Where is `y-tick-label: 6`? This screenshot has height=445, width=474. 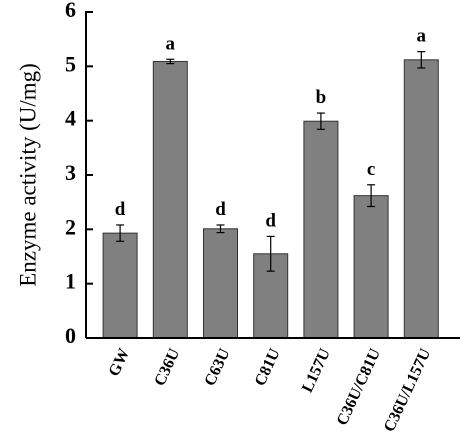 y-tick-label: 6 is located at coordinates (70, 11).